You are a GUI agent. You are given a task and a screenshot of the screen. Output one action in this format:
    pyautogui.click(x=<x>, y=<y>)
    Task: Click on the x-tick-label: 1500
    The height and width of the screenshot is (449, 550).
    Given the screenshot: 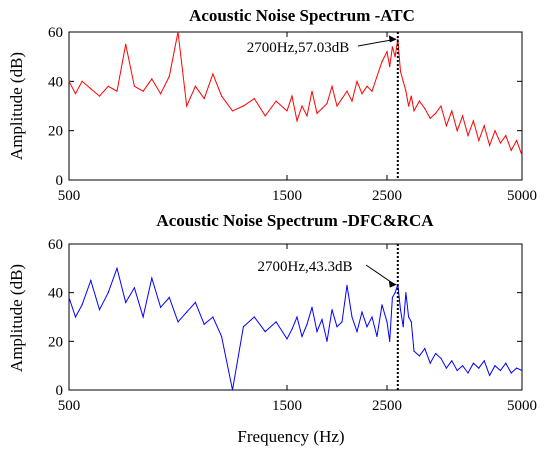 What is the action you would take?
    pyautogui.click(x=287, y=196)
    